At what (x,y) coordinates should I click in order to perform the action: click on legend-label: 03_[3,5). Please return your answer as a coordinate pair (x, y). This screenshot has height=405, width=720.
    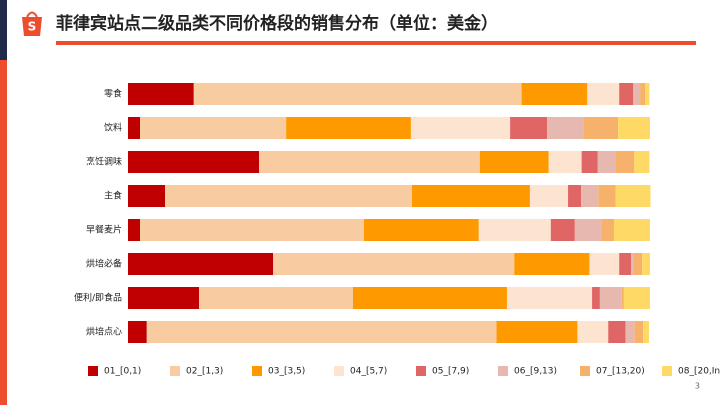
    Looking at the image, I should click on (286, 372).